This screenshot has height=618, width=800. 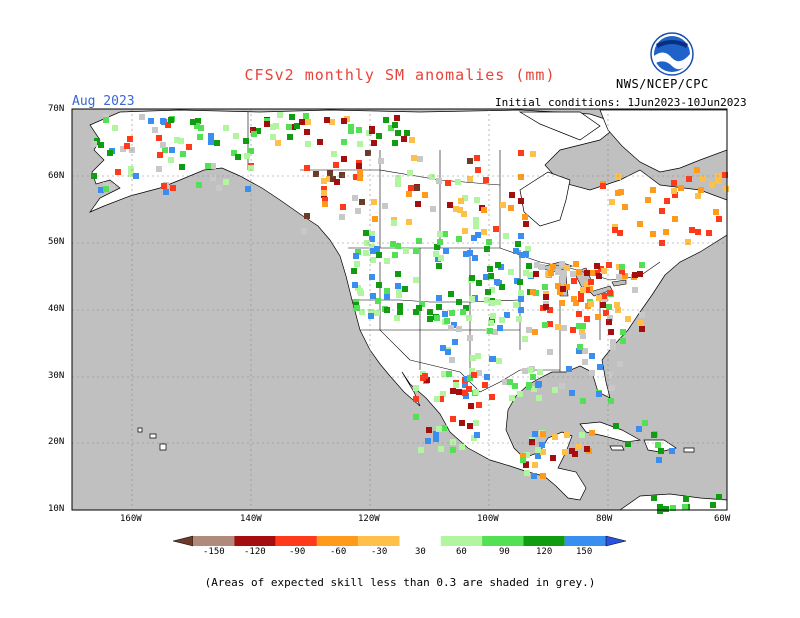 What do you see at coordinates (56, 176) in the screenshot?
I see `lat-label: 60N` at bounding box center [56, 176].